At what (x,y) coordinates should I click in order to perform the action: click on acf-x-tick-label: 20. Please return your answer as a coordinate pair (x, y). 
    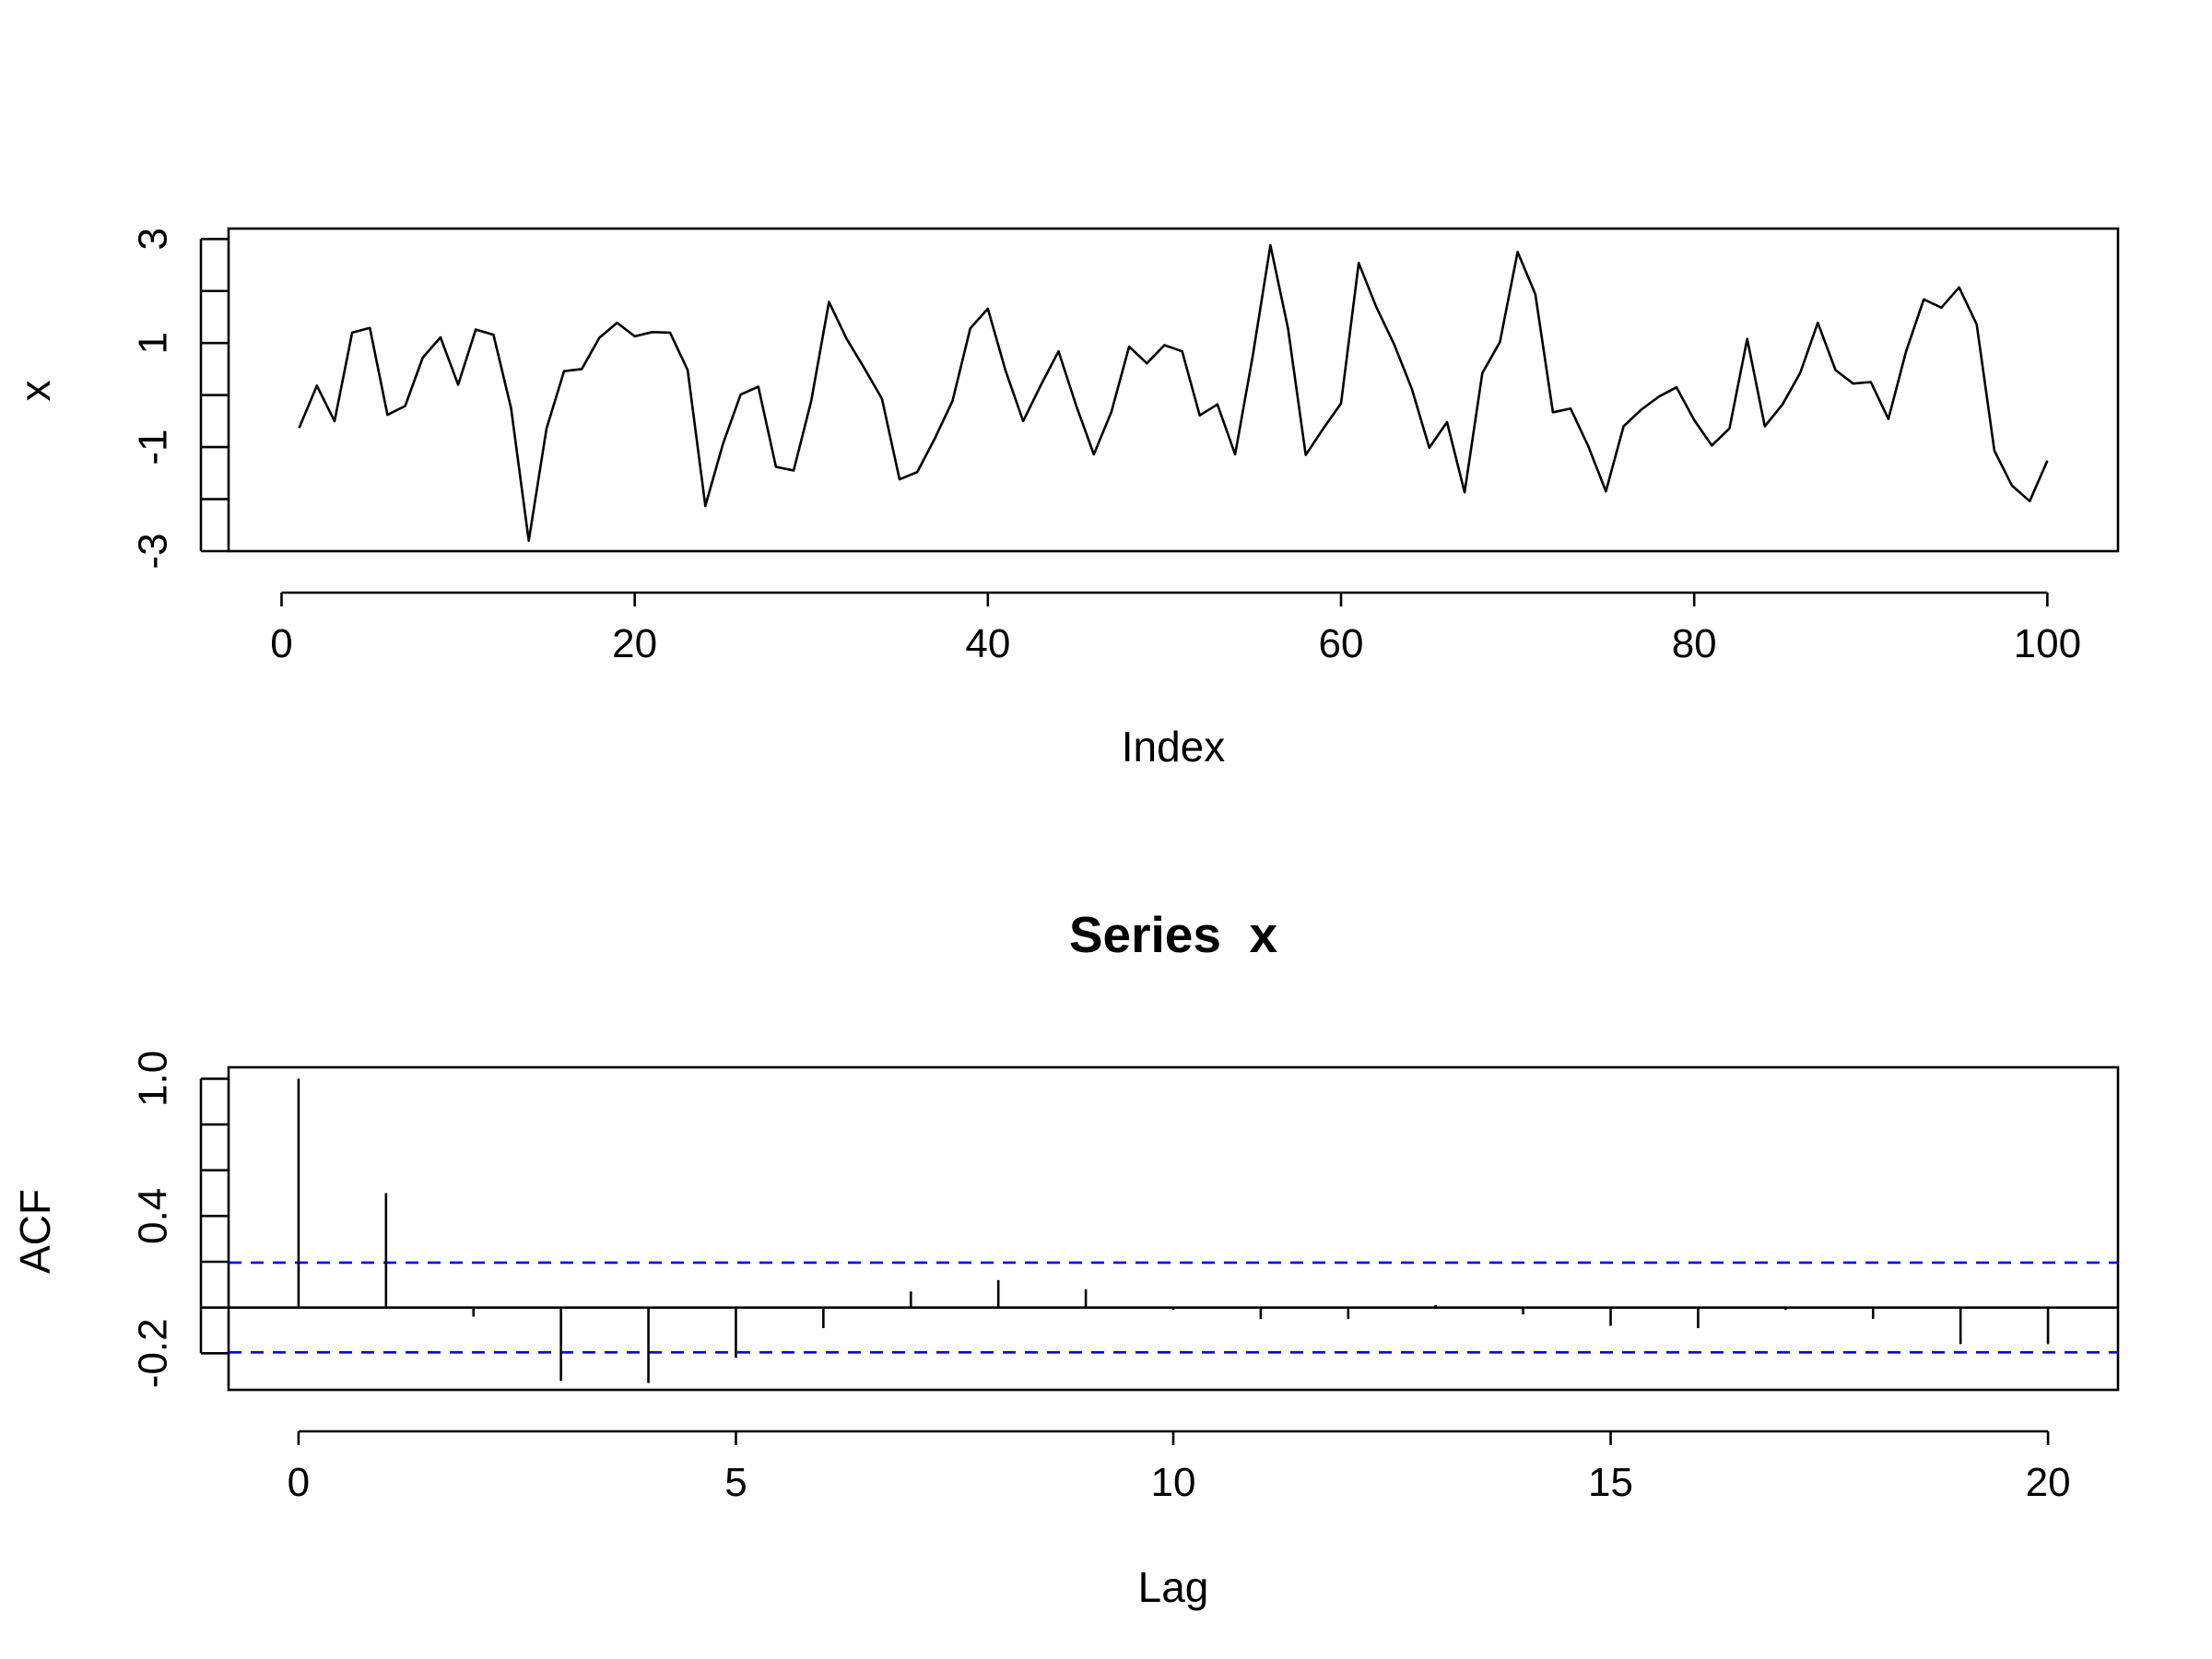
    Looking at the image, I should click on (2048, 1482).